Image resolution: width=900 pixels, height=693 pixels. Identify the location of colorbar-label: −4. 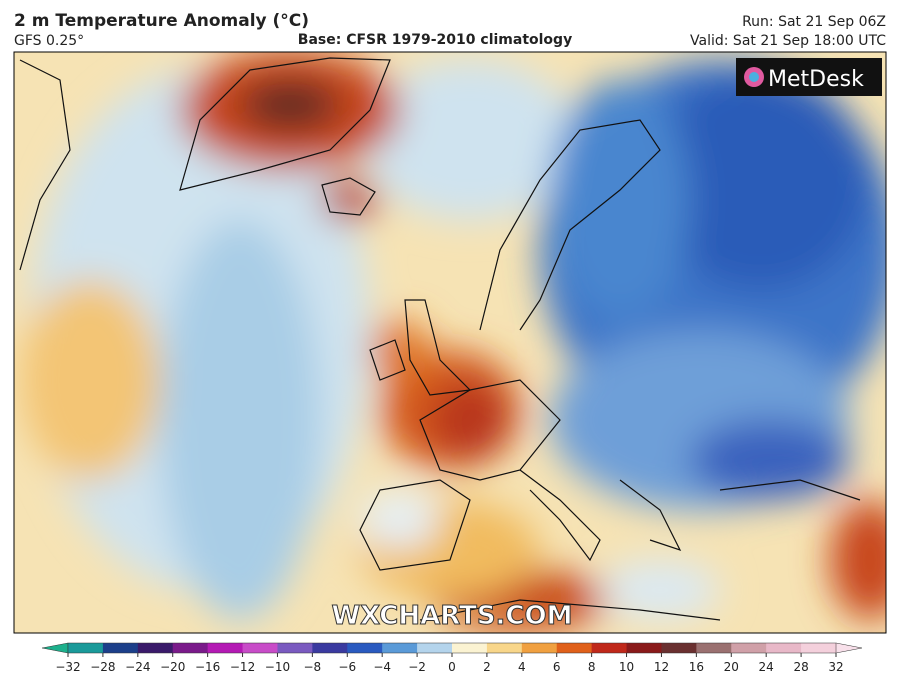
(382, 667).